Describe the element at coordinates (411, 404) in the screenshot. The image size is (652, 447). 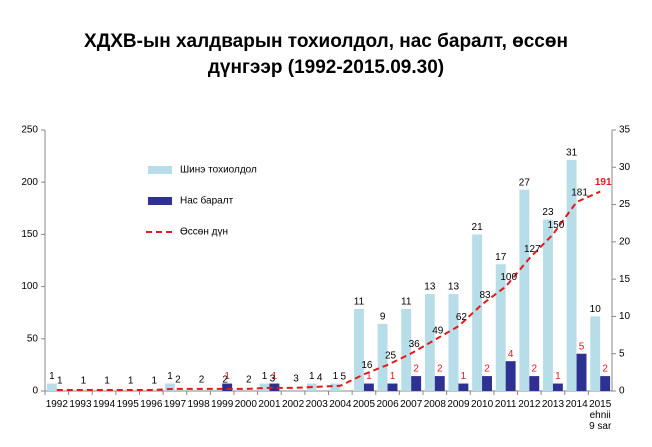
I see `x-tick-label: 2007` at that location.